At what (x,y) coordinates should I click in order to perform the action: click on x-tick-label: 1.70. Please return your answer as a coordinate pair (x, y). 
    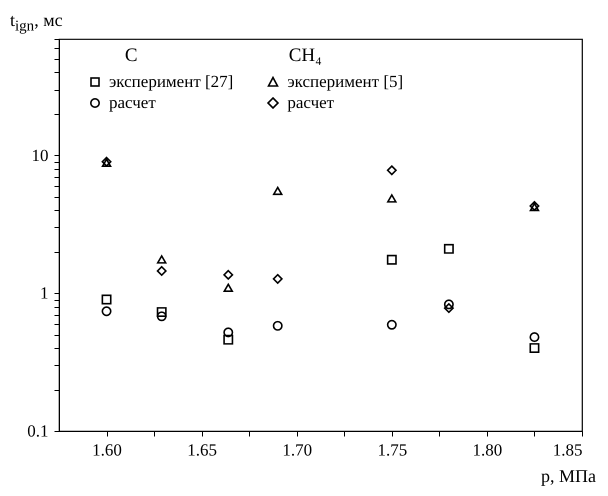
    Looking at the image, I should click on (297, 450).